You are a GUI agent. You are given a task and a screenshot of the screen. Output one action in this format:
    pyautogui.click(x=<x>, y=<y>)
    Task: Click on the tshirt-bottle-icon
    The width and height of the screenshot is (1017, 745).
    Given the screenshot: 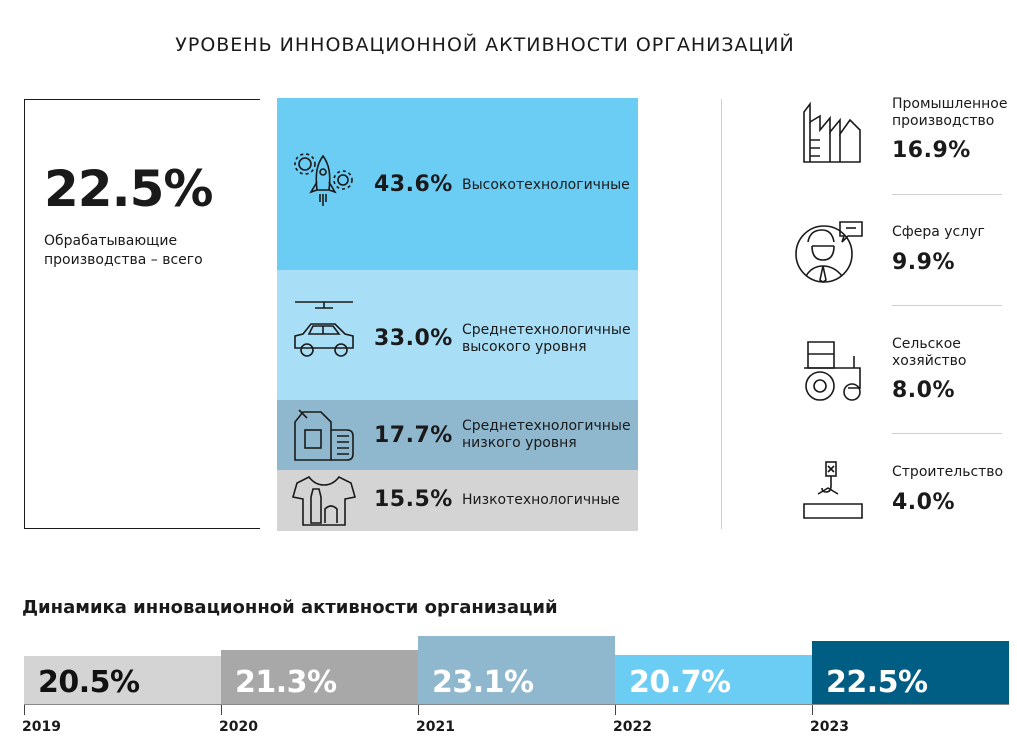 What is the action you would take?
    pyautogui.click(x=324, y=500)
    